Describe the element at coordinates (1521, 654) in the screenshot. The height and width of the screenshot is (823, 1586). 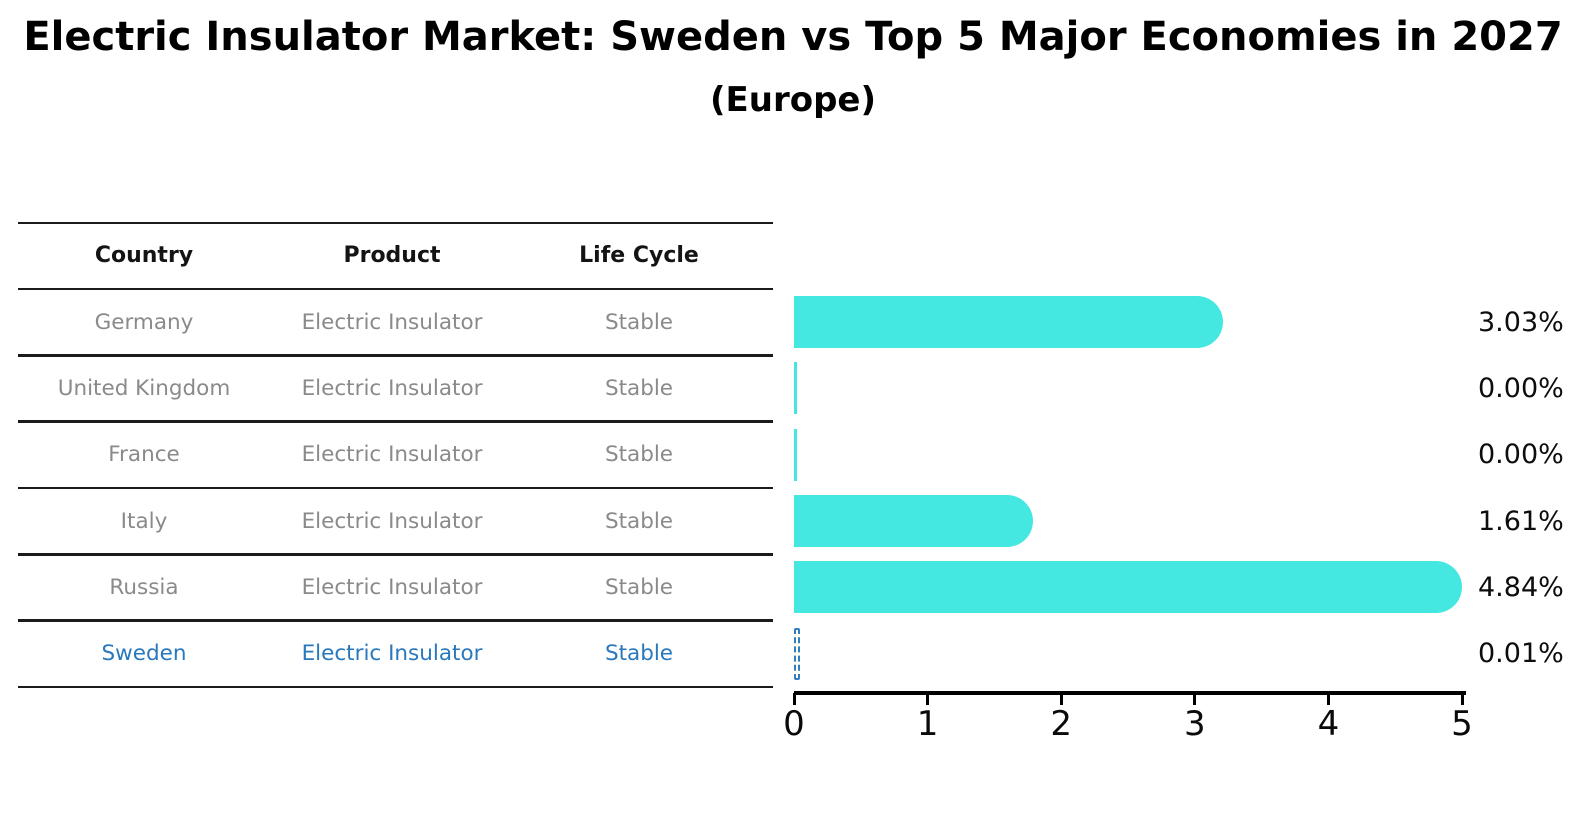
I see `value-label: 0.01%` at that location.